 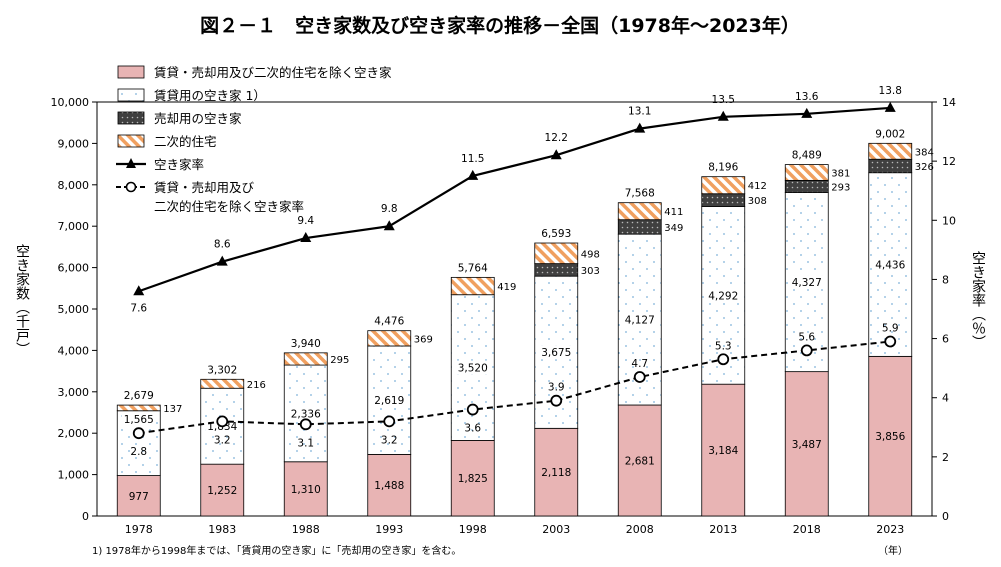 I want to click on y-tick-label-left: 10,000, so click(x=70, y=102).